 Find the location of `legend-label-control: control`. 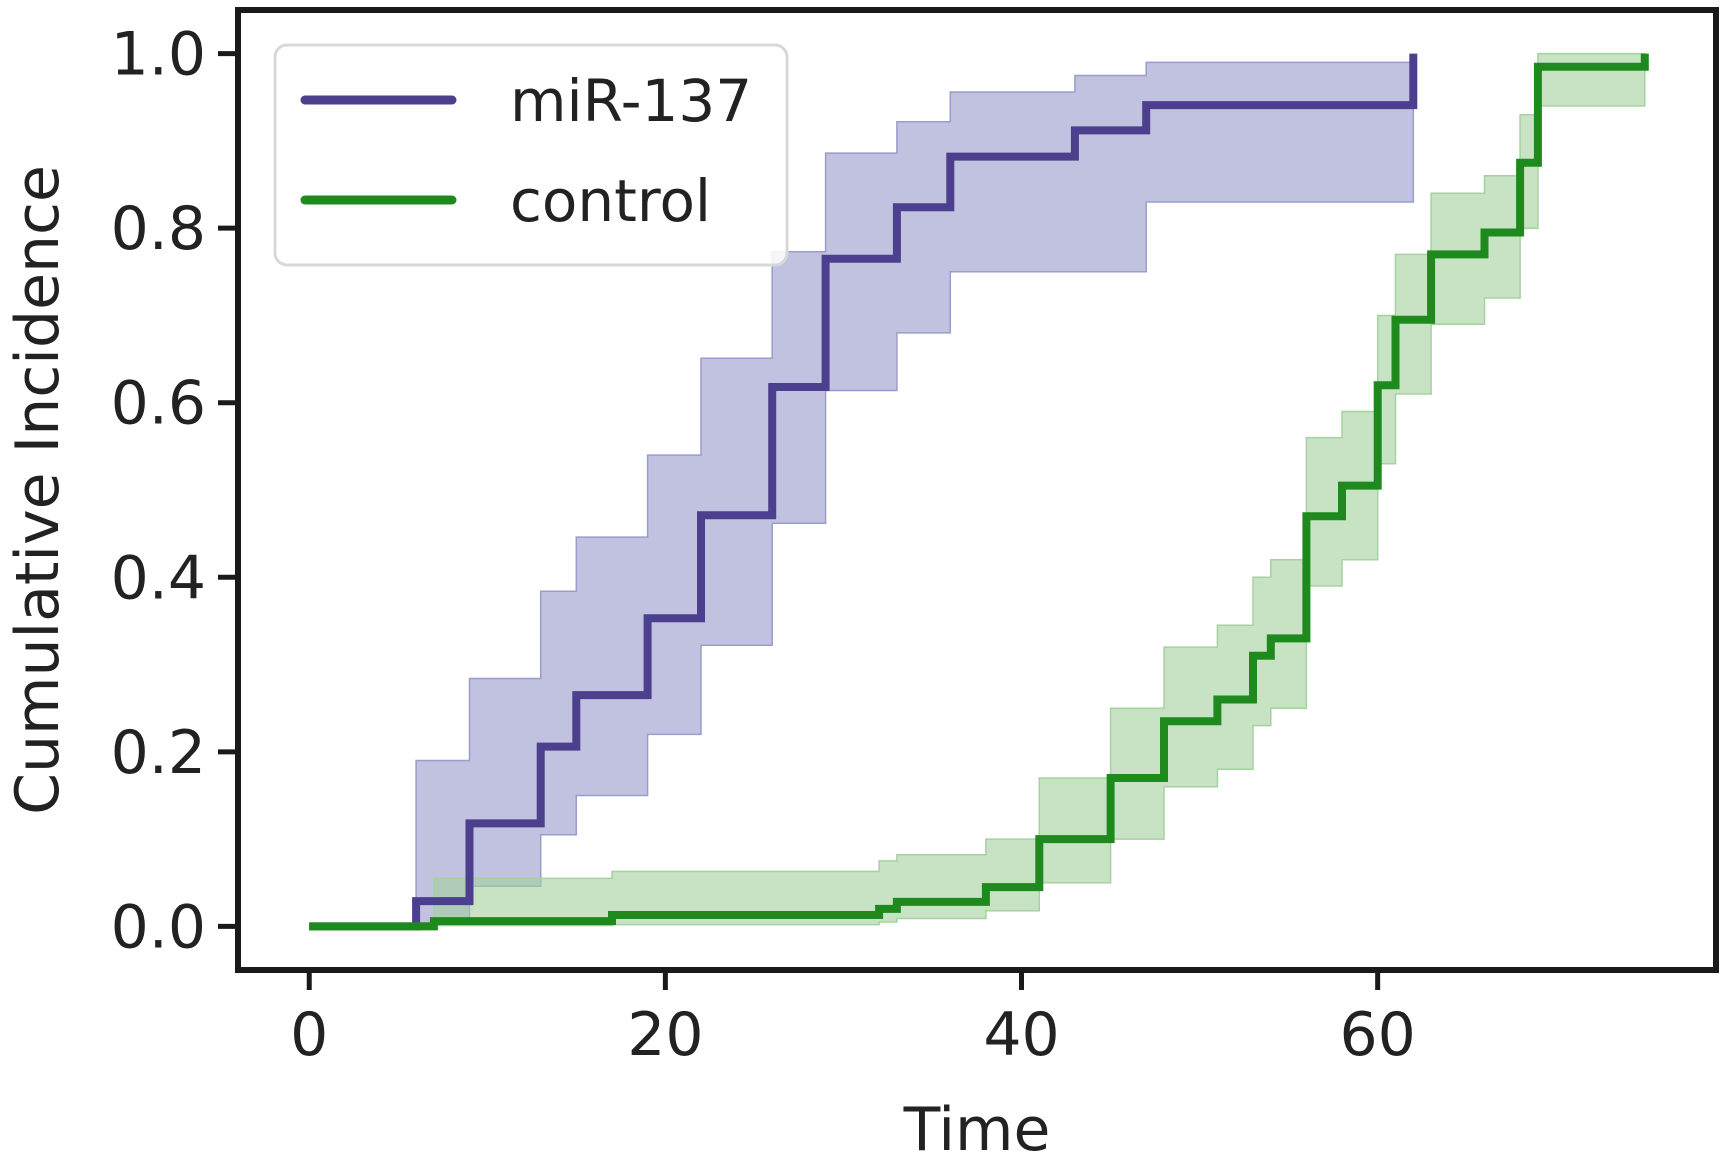

legend-label-control: control is located at coordinates (610, 201).